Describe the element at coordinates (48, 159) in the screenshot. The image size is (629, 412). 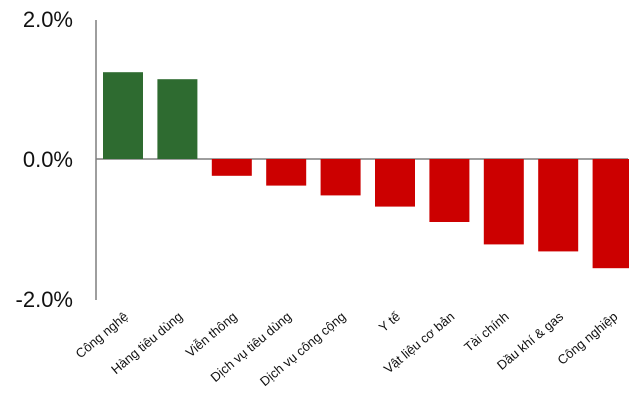
I see `y-tick-label: 0.0%` at that location.